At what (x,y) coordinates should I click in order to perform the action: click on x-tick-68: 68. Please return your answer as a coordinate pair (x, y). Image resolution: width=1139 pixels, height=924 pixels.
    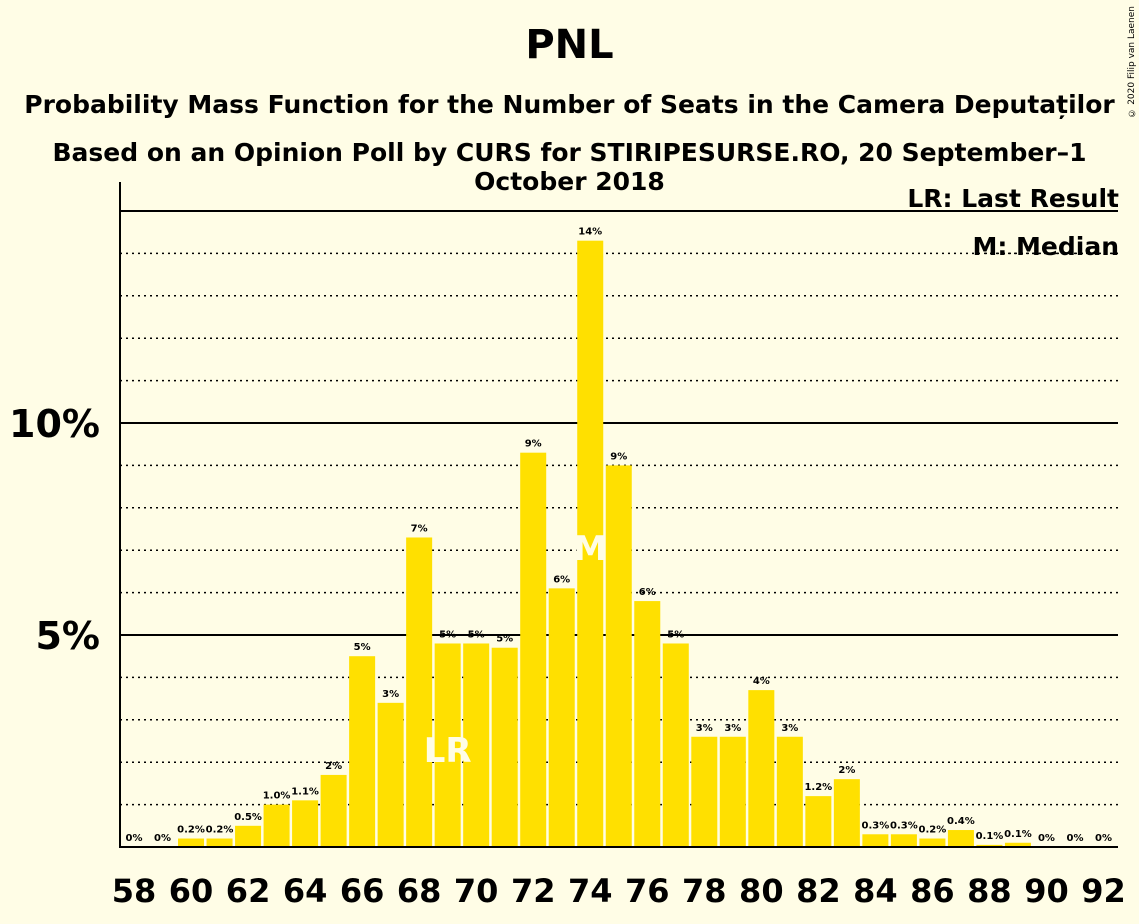
    Looking at the image, I should click on (419, 891).